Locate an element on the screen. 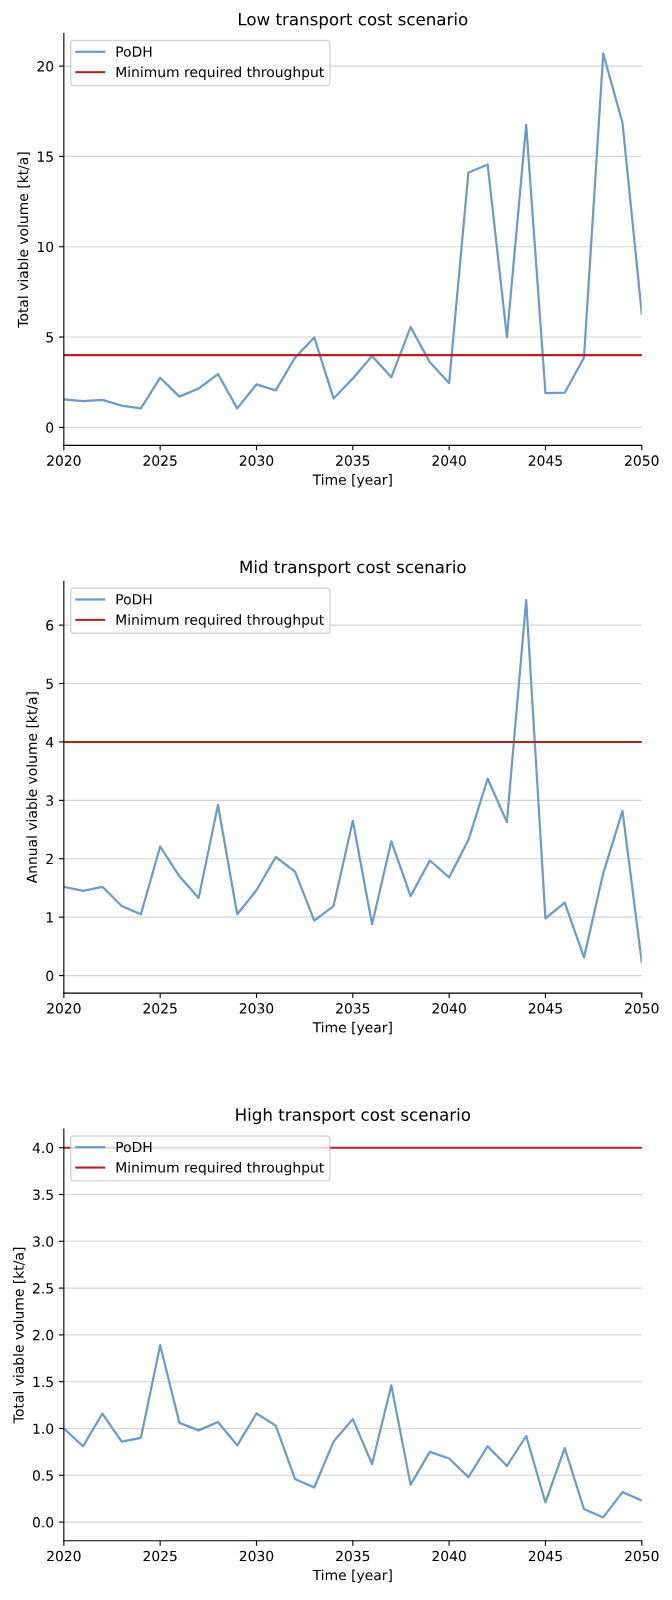 The image size is (672, 1600). y-tick-label: 3.5 is located at coordinates (43, 1194).